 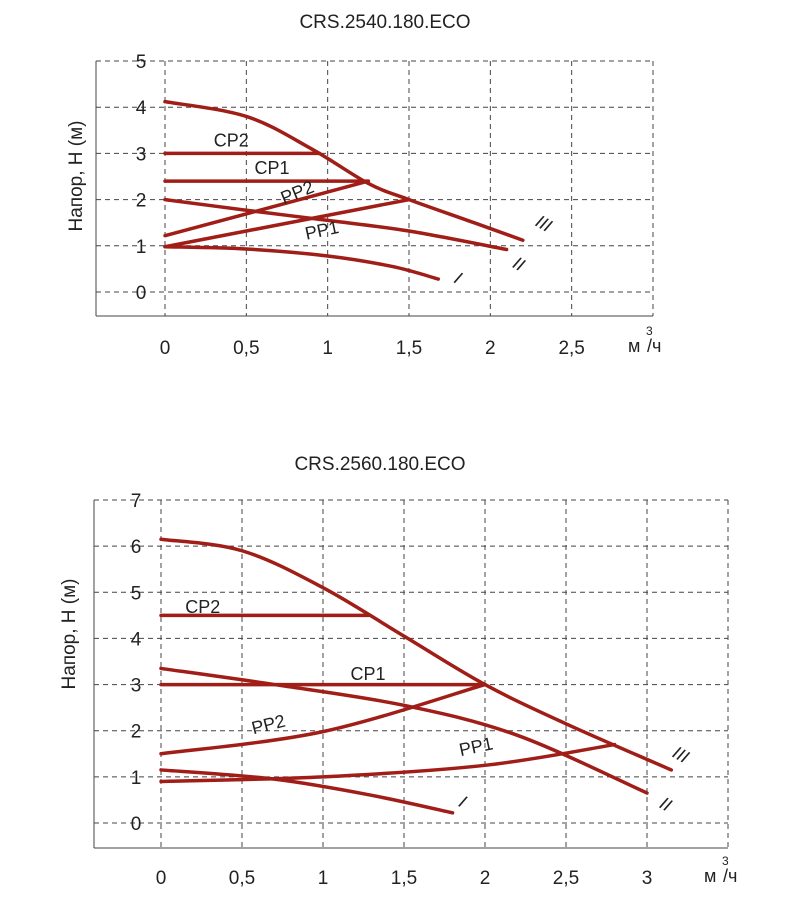 I want to click on series-group: IIIIIIСР2СР1РР2РР1, so click(x=344, y=190).